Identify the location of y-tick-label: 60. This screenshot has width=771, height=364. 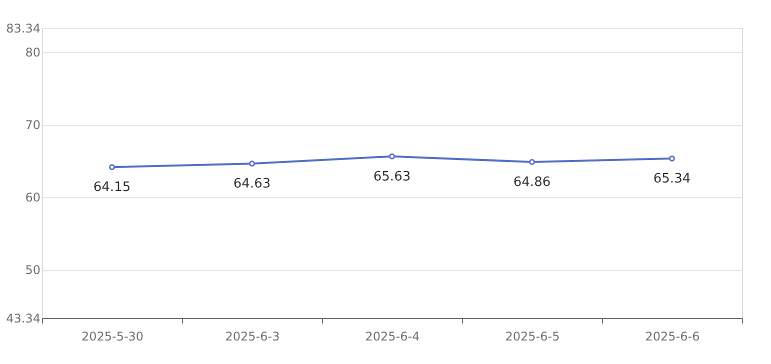
(32, 197).